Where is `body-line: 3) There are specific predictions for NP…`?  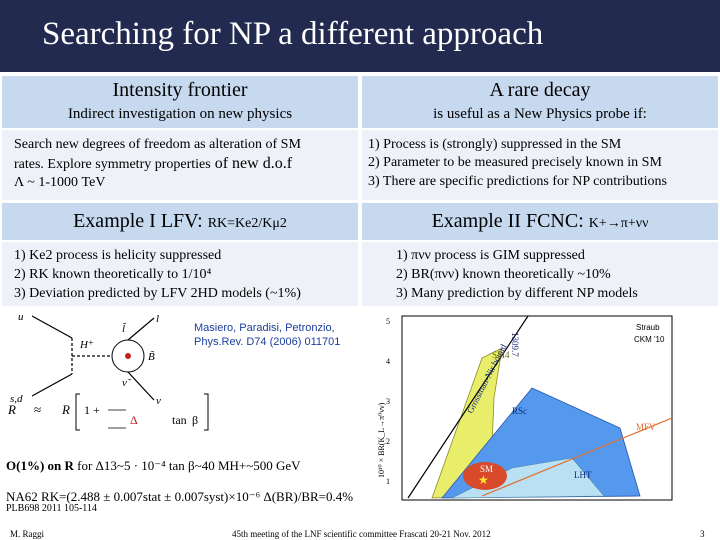
body-line: 3) There are specific predictions for NP… is located at coordinates (517, 181).